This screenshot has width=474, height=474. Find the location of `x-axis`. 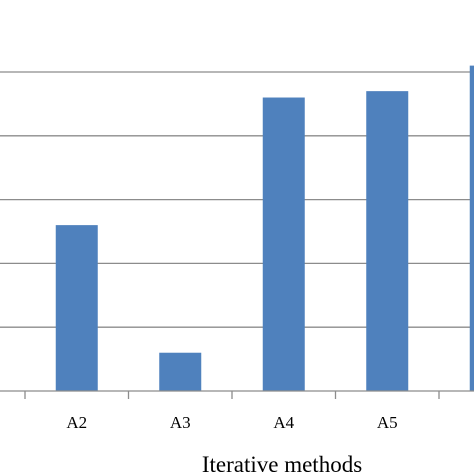

x-axis is located at coordinates (237, 394).